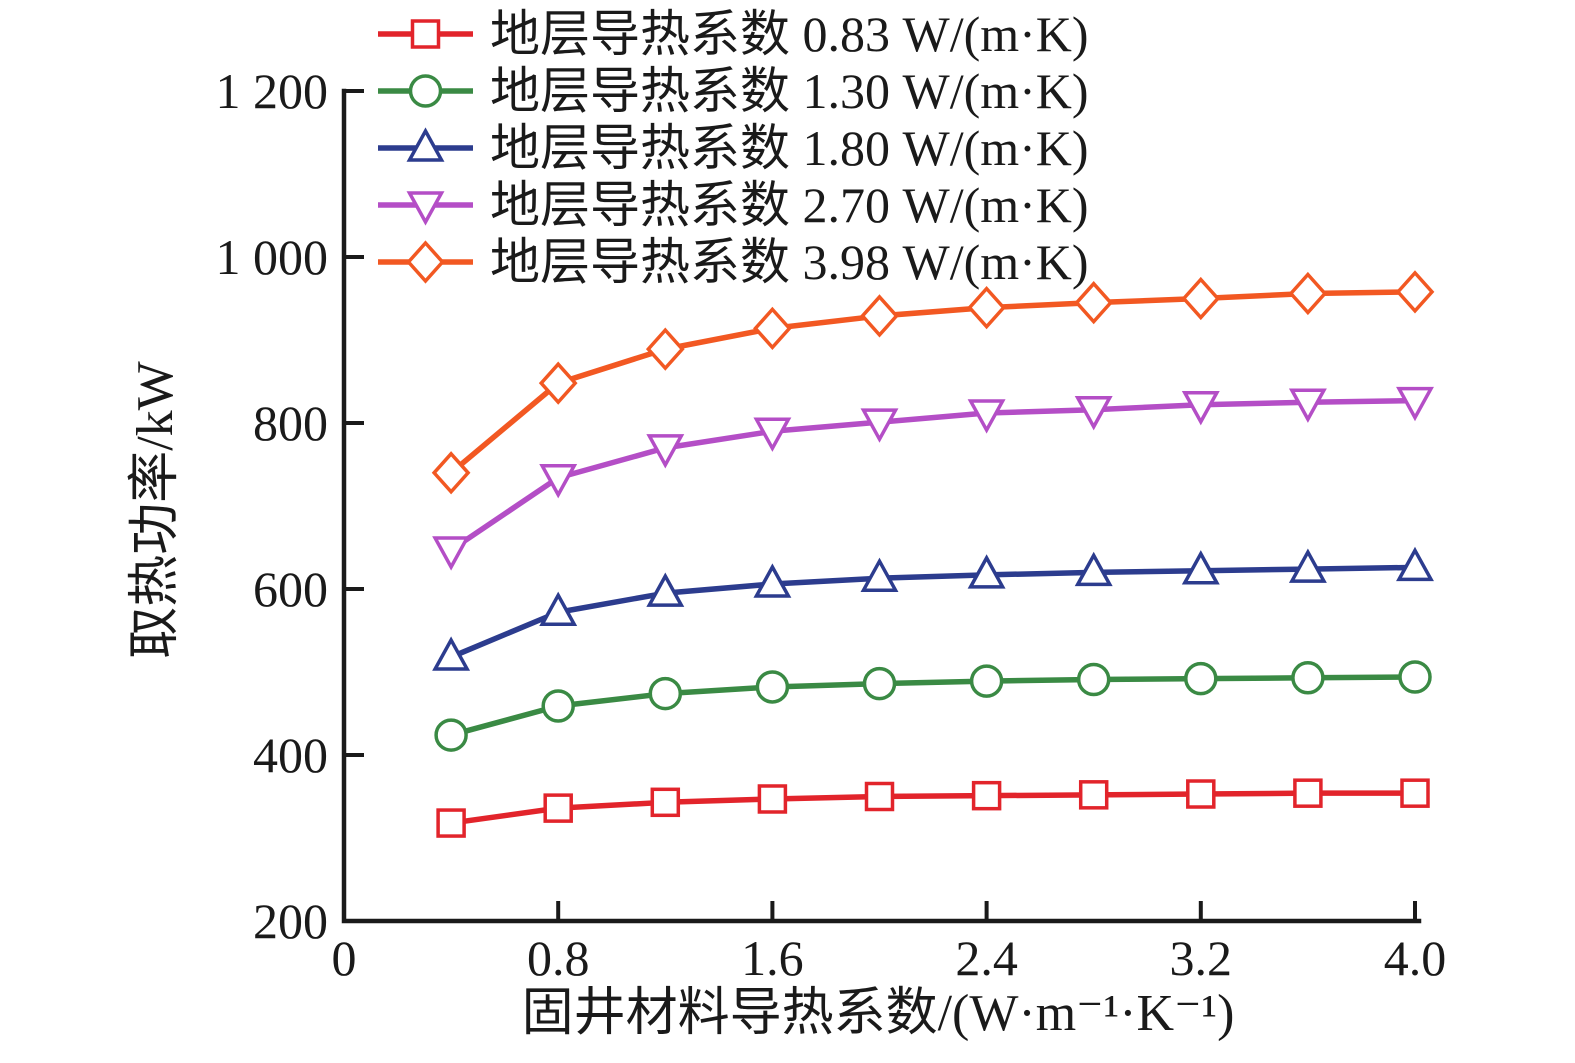  I want to click on y-tick-label: 1 200, so click(272, 91).